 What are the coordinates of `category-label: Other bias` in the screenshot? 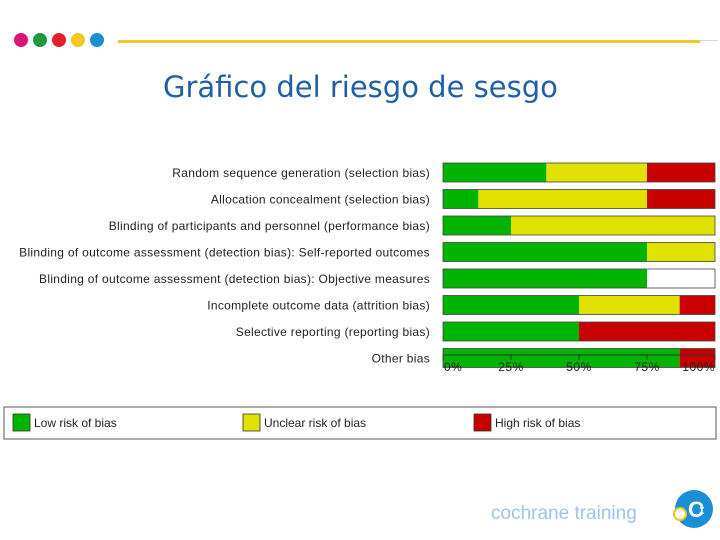 It's located at (401, 359).